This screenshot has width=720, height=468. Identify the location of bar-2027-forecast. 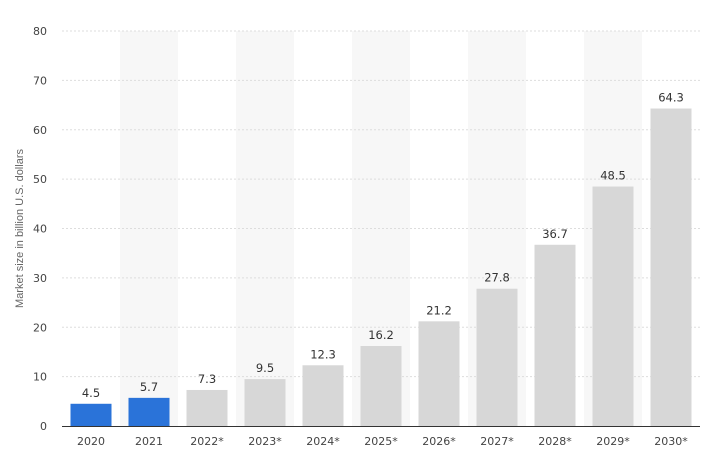
(497, 357).